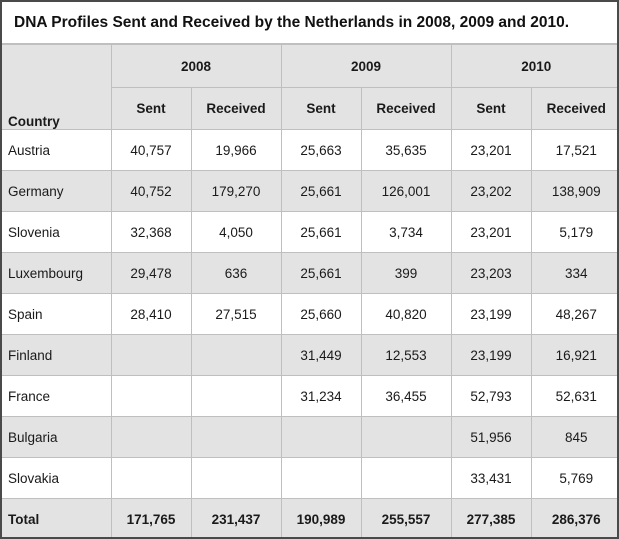  Describe the element at coordinates (236, 191) in the screenshot. I see `value-cell: 179,270` at that location.